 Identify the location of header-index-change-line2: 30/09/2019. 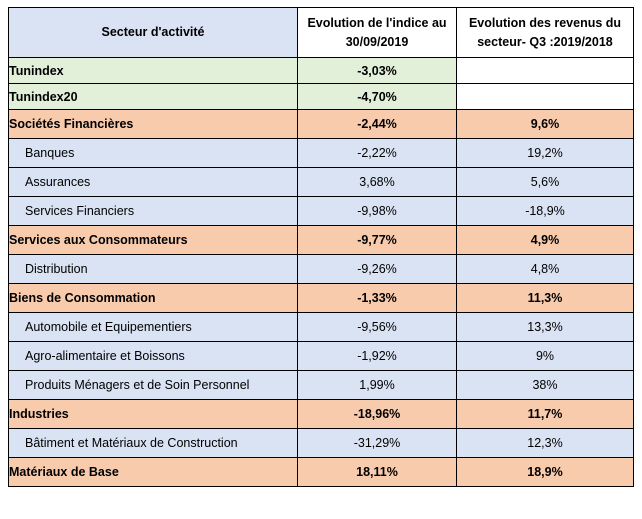
(377, 41).